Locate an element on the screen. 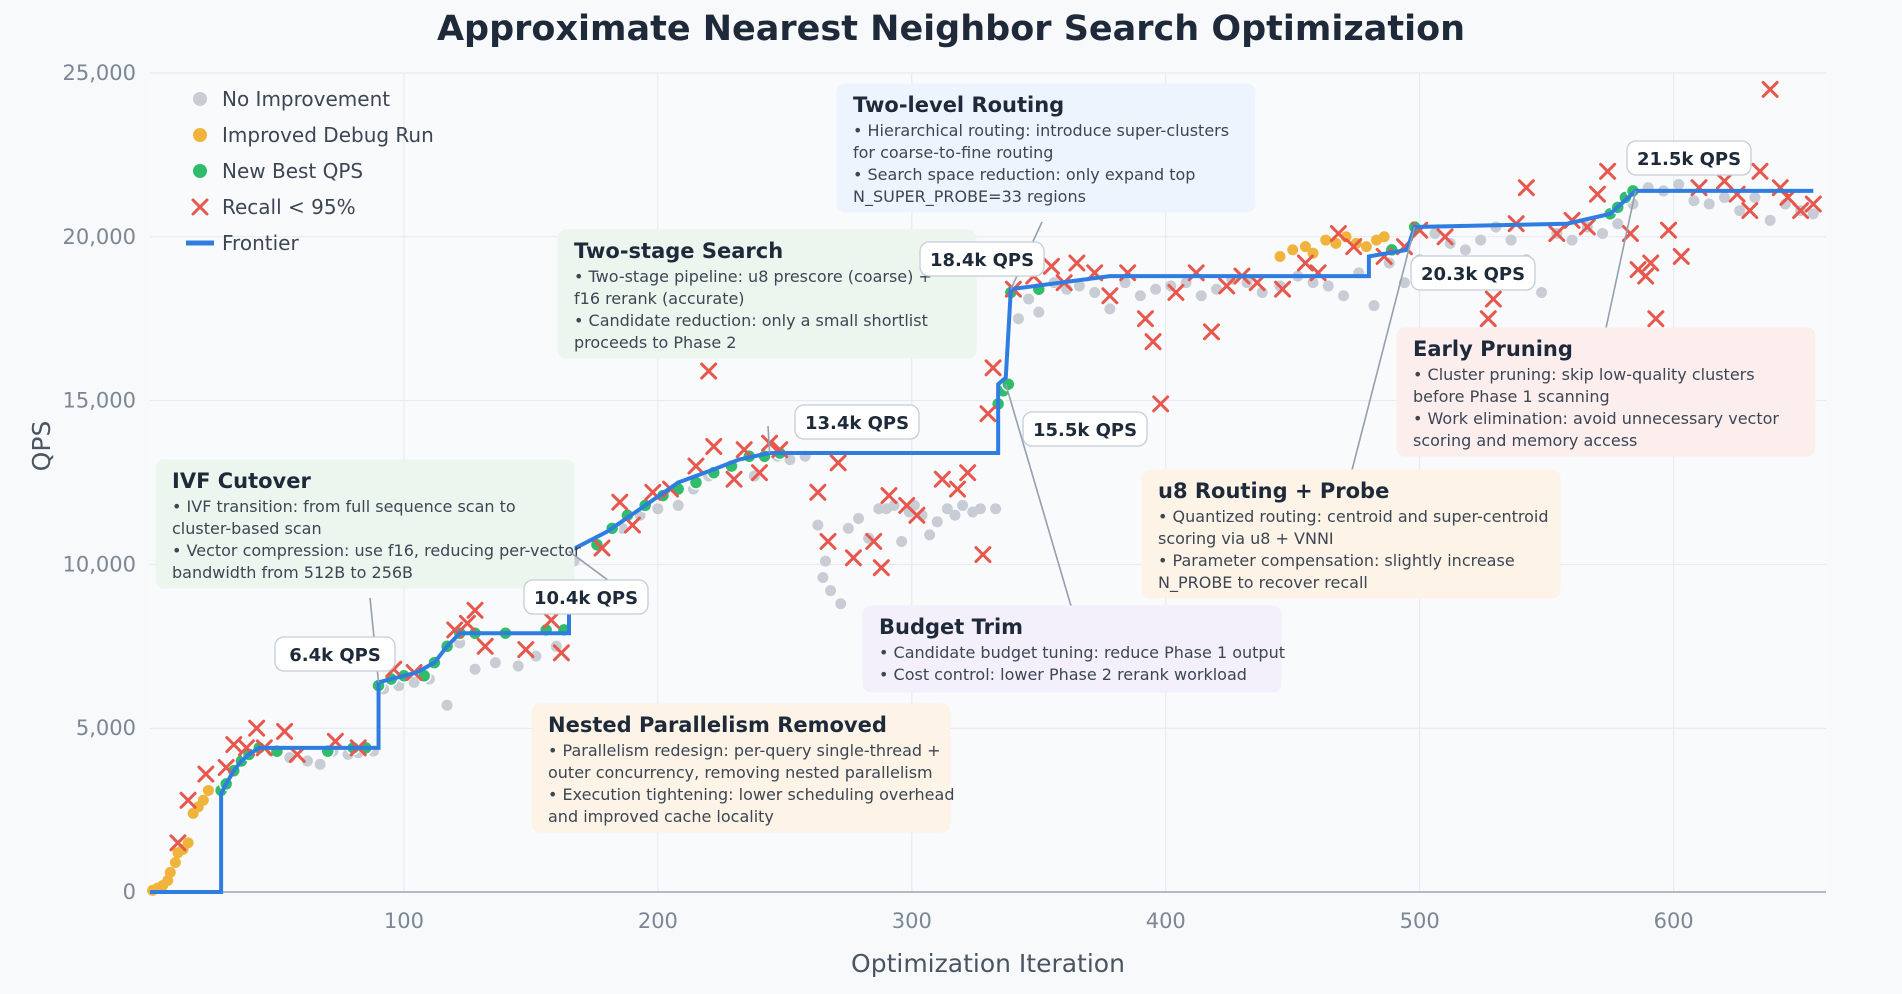 Image resolution: width=1902 pixels, height=994 pixels. x-tick-label: 300 is located at coordinates (912, 921).